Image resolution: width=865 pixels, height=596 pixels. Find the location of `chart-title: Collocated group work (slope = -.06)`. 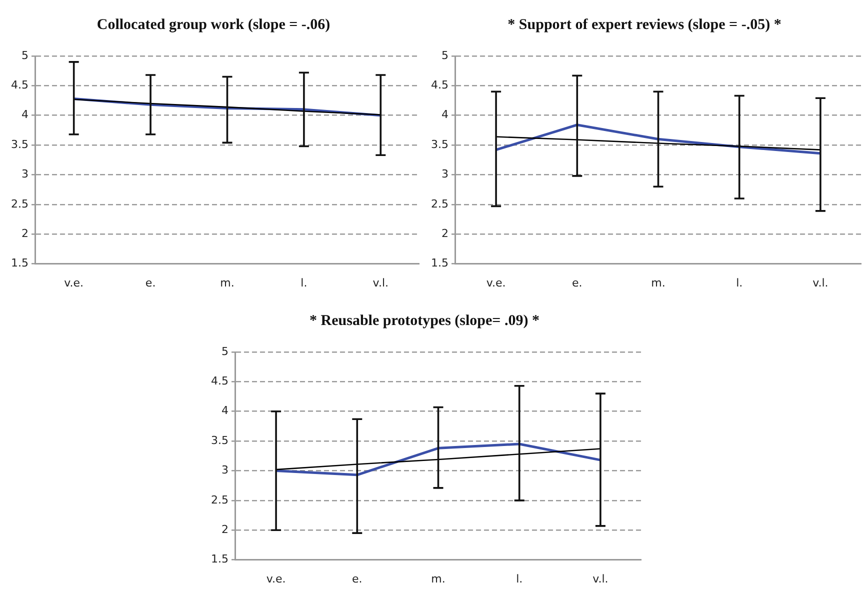

chart-title: Collocated group work (slope = -.06) is located at coordinates (213, 24).